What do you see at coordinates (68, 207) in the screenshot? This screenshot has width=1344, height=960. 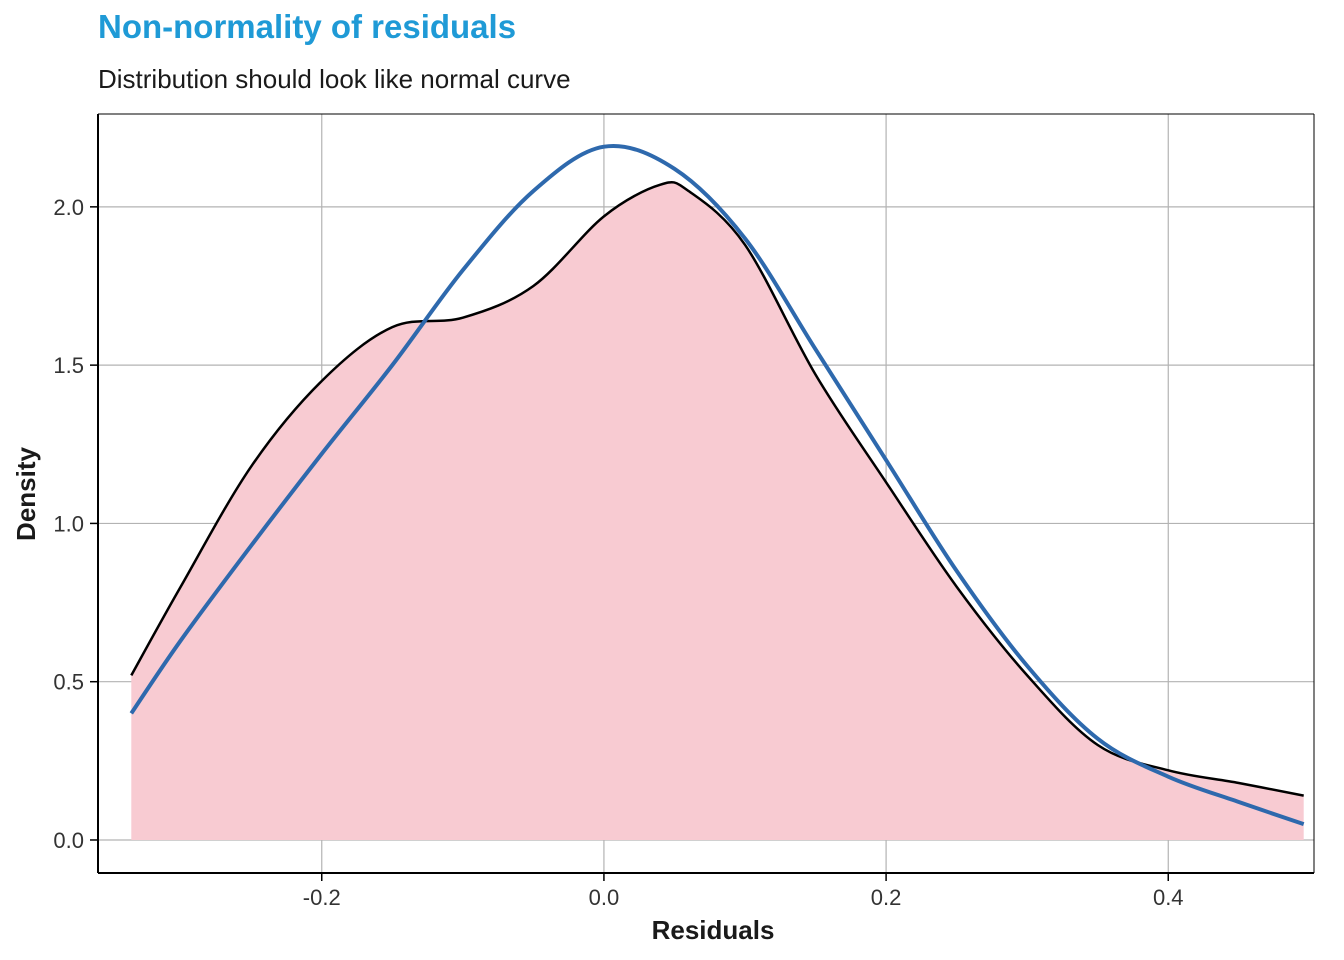 I see `y-tick-label-4: 2.0` at bounding box center [68, 207].